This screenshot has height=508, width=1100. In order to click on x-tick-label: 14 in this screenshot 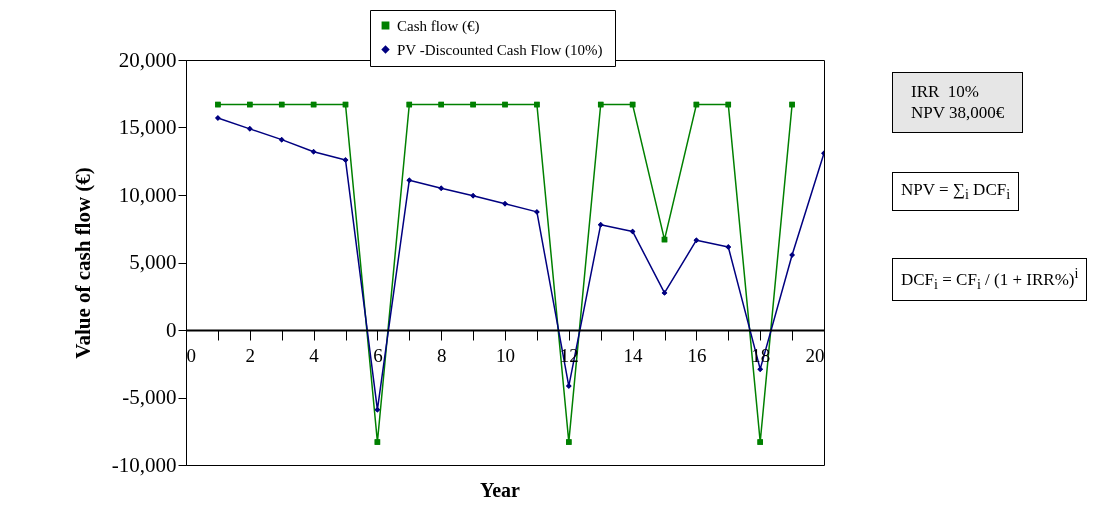, I will do `click(633, 355)`.